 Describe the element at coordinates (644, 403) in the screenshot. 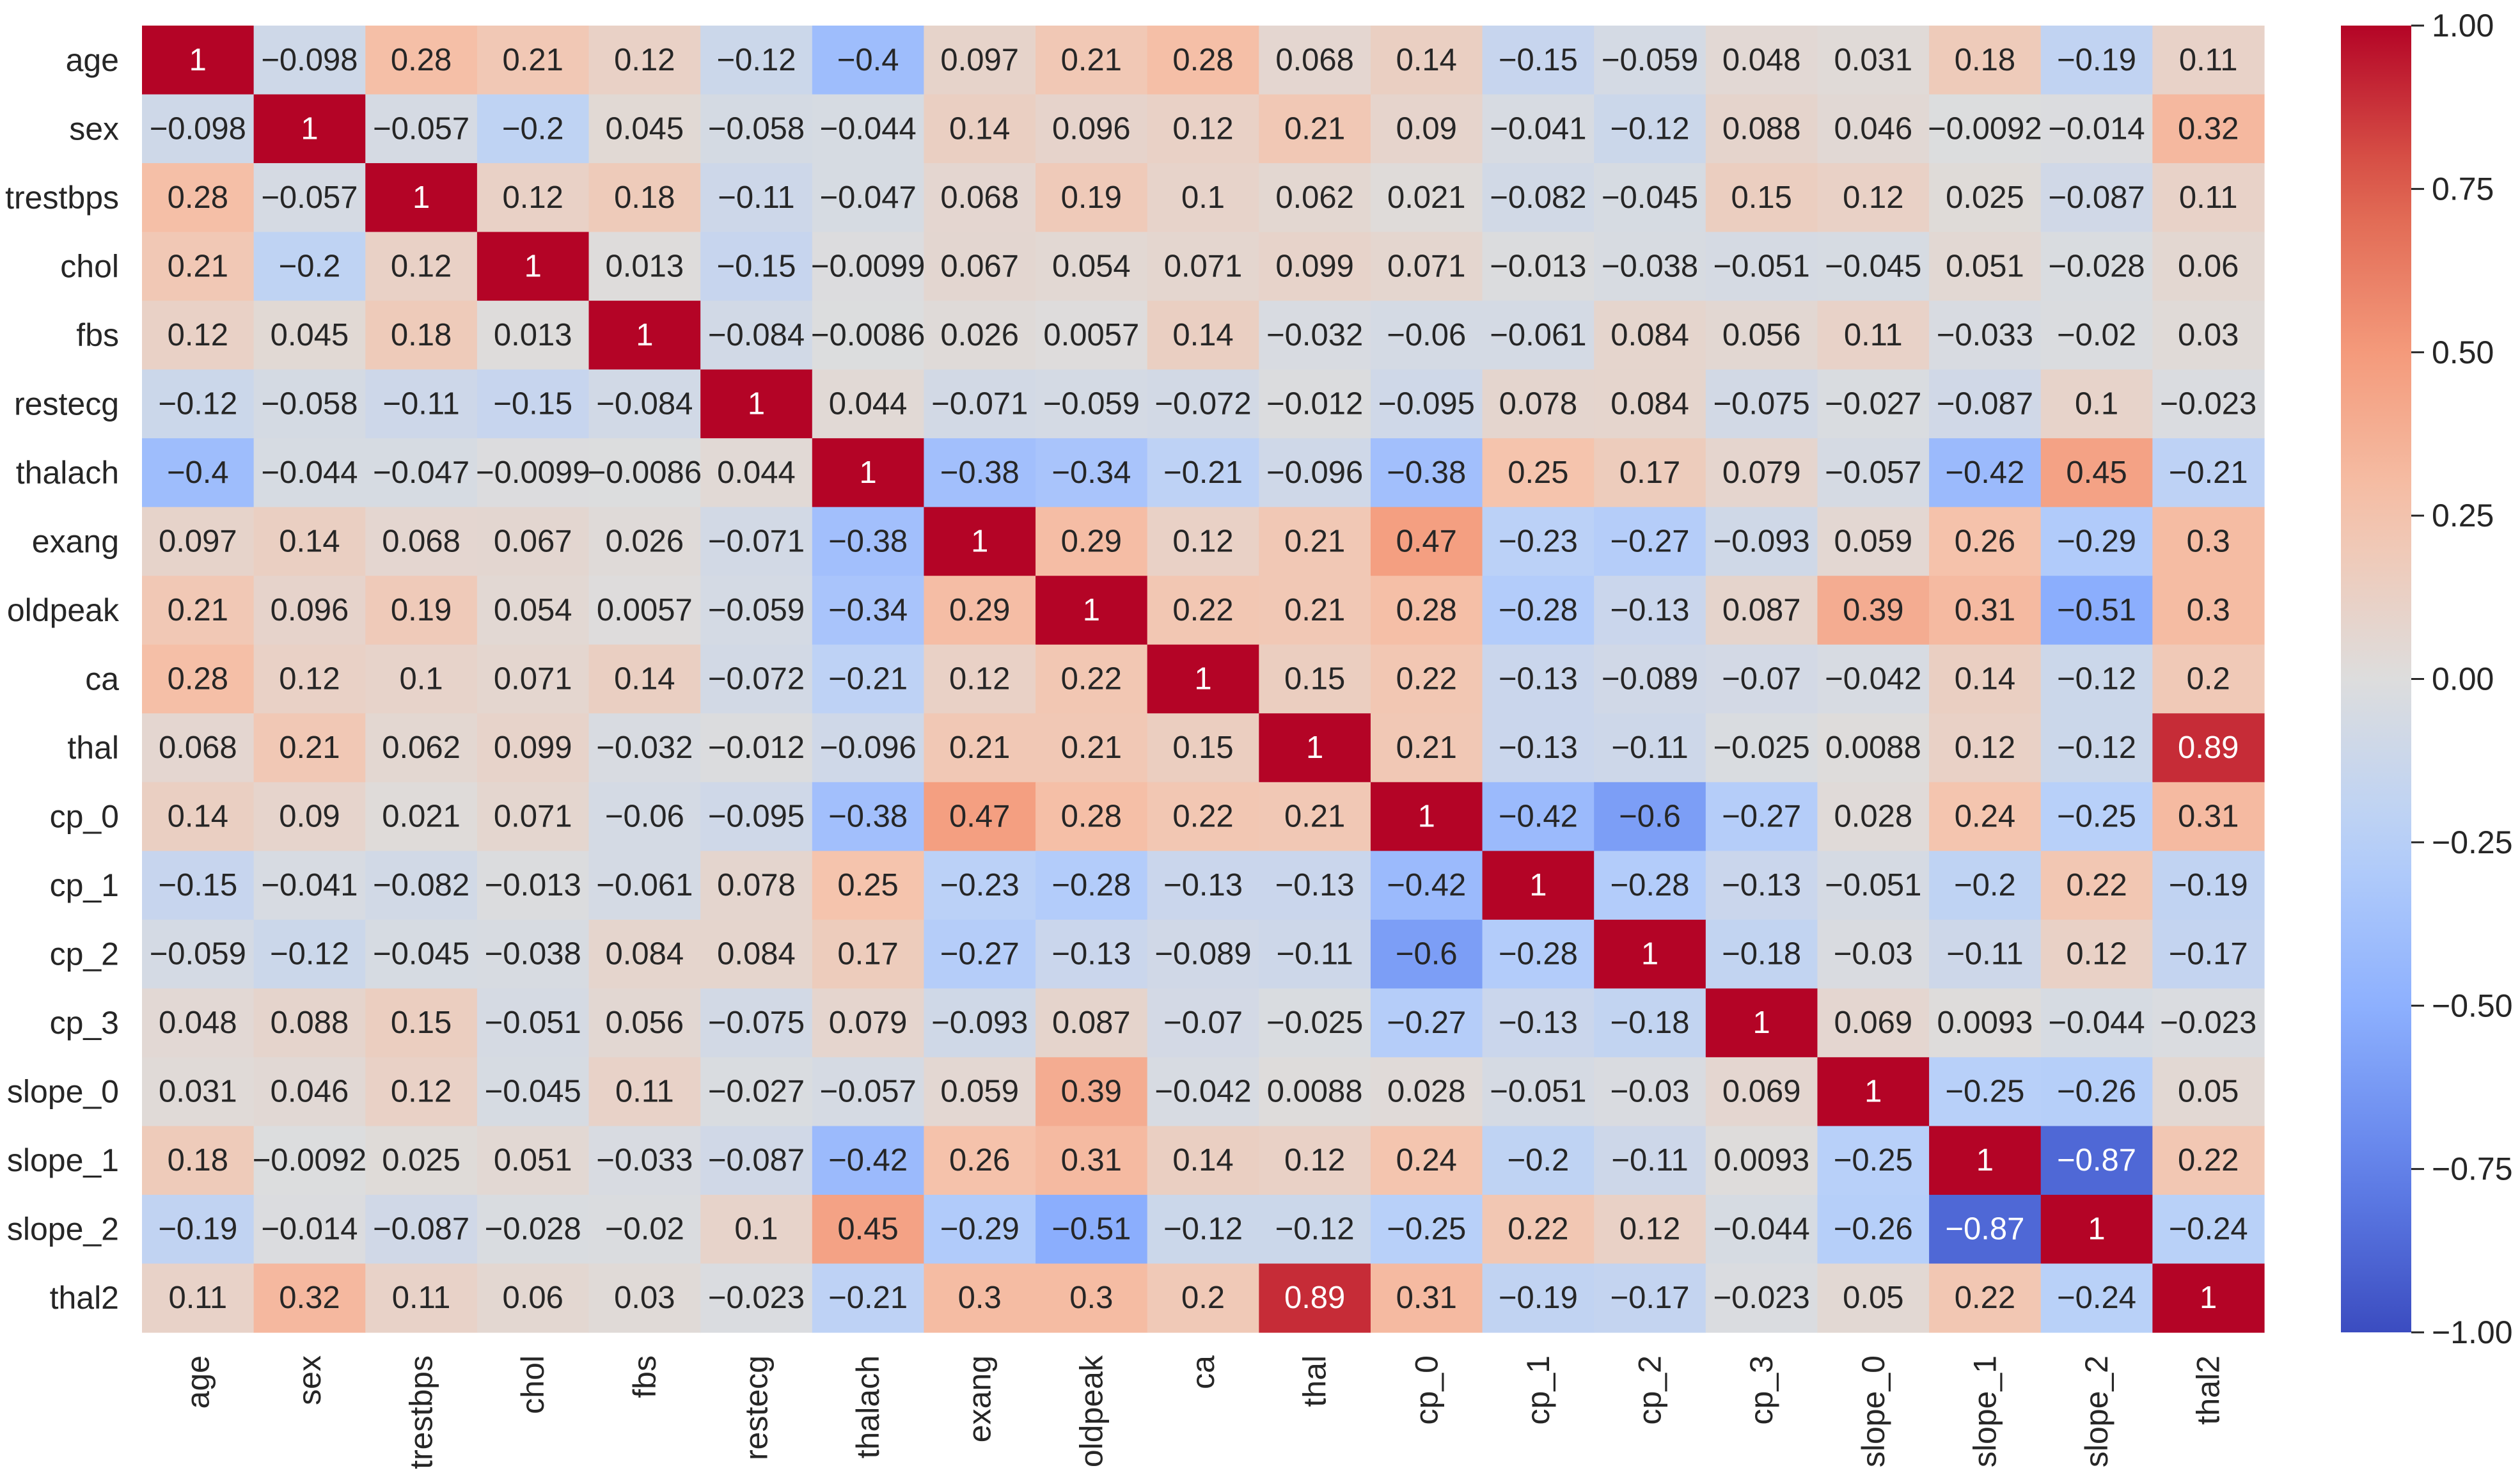

I see `cell-value-label: −0.084` at that location.